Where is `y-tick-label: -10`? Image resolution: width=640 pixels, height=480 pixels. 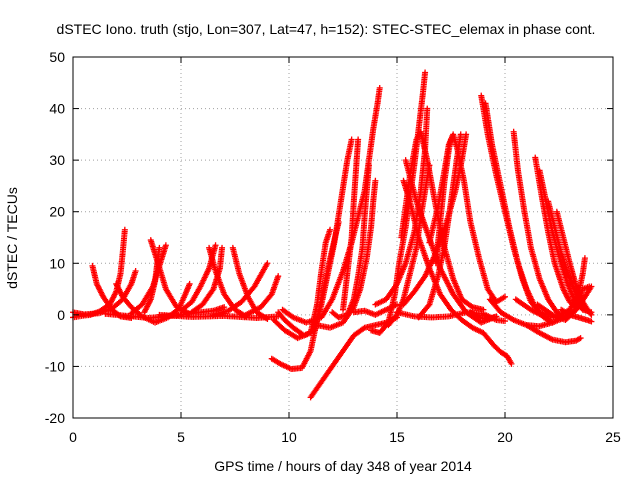 y-tick-label: -10 is located at coordinates (55, 366).